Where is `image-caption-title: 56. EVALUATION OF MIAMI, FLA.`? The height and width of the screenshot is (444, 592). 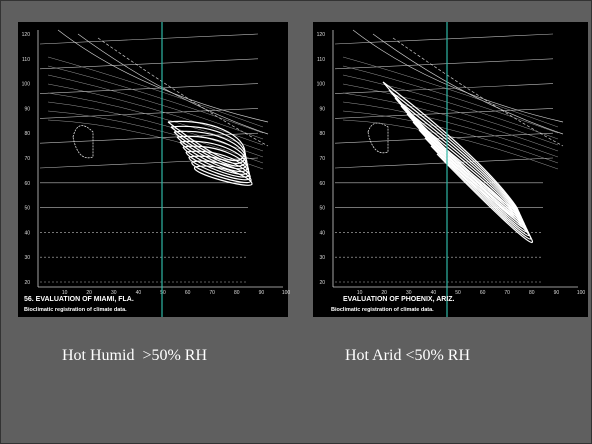
image-caption-title: 56. EVALUATION OF MIAMI, FLA. is located at coordinates (79, 299).